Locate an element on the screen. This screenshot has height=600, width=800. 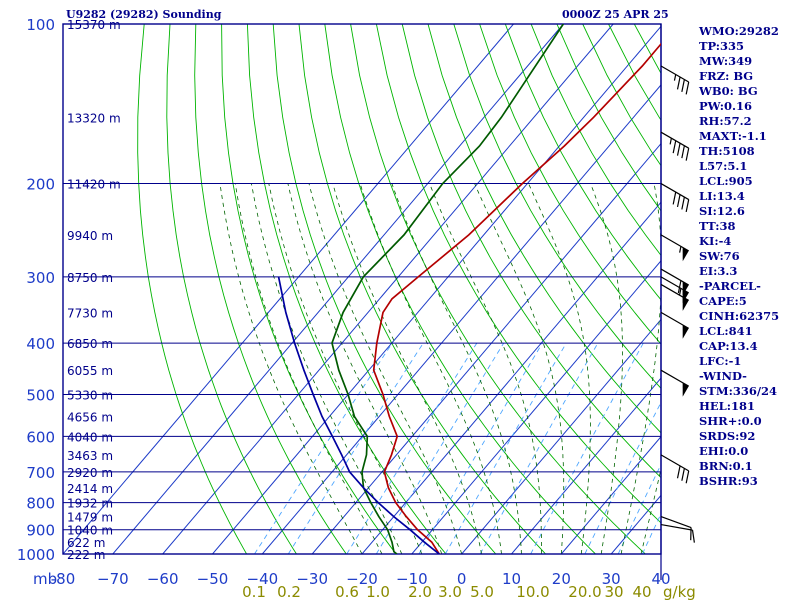
pressure-tick-label: 800 is located at coordinates (40, 504).